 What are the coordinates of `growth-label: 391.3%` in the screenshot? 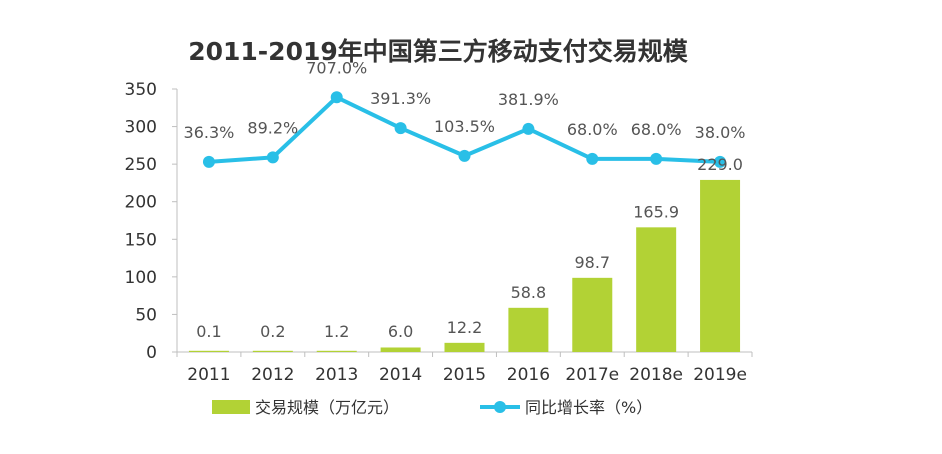 It's located at (400, 98).